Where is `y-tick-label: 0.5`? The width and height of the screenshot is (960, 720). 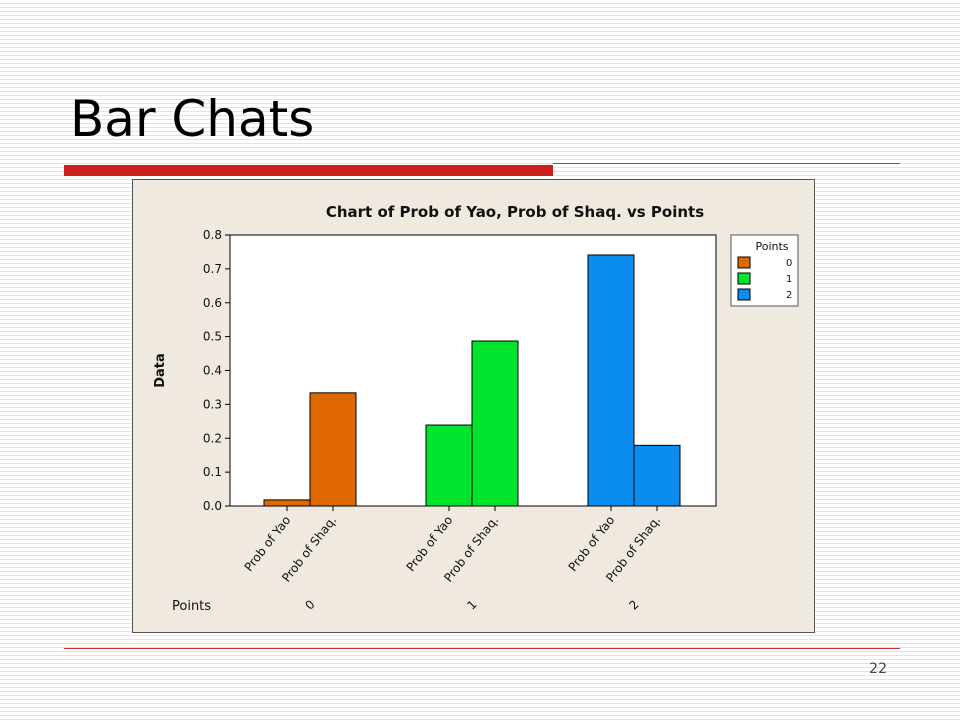
y-tick-label: 0.5 is located at coordinates (212, 337).